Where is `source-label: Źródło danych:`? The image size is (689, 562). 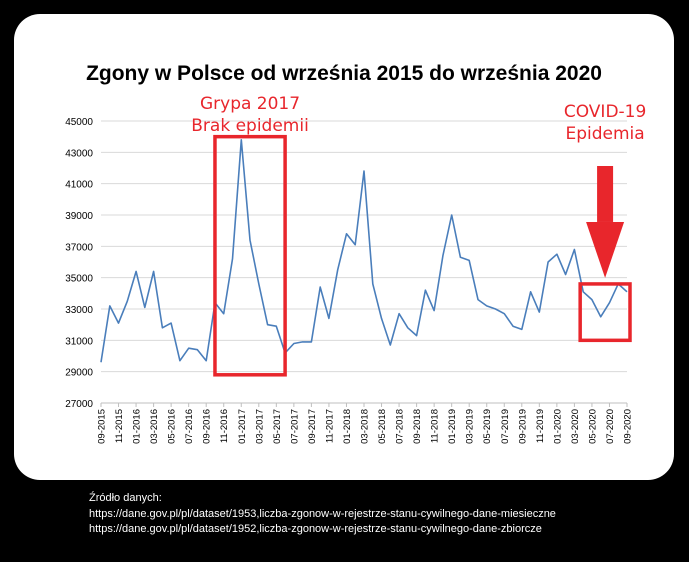
source-label: Źródło danych: is located at coordinates (125, 498).